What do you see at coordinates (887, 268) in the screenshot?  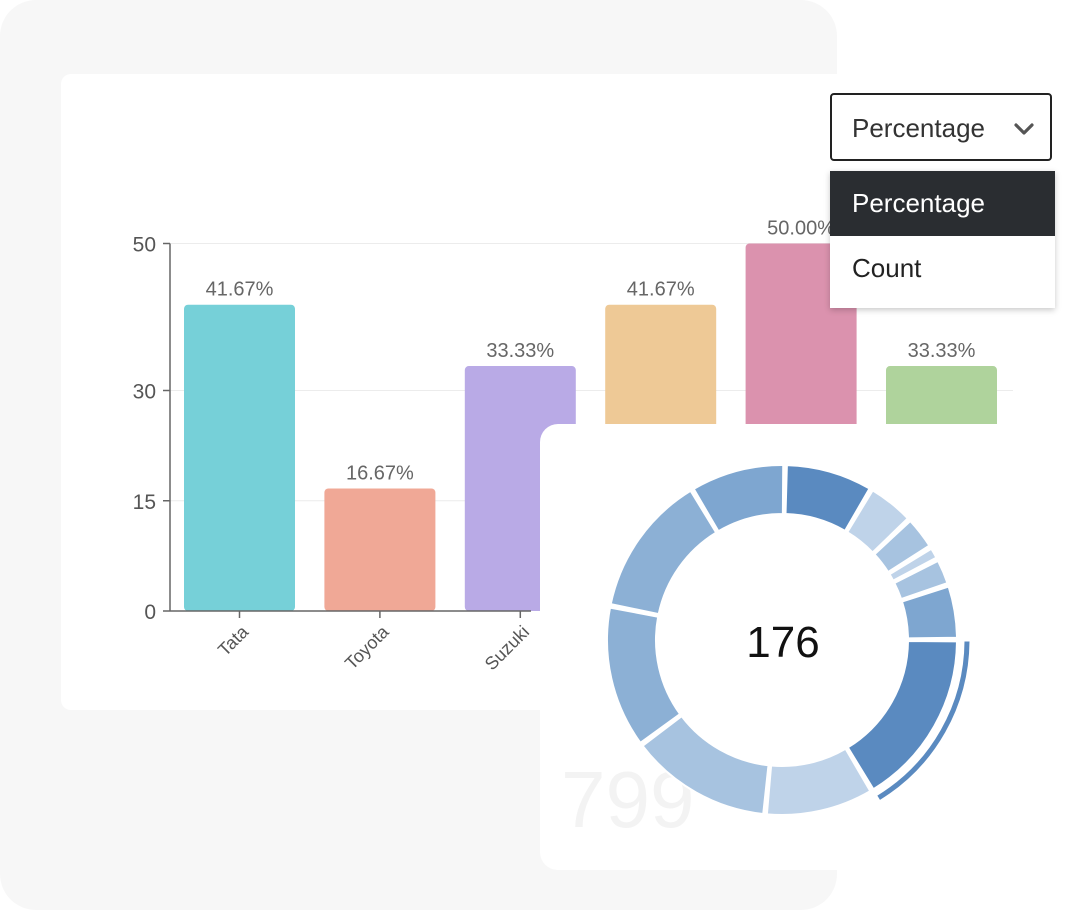 I see `menu-option-count: Count` at bounding box center [887, 268].